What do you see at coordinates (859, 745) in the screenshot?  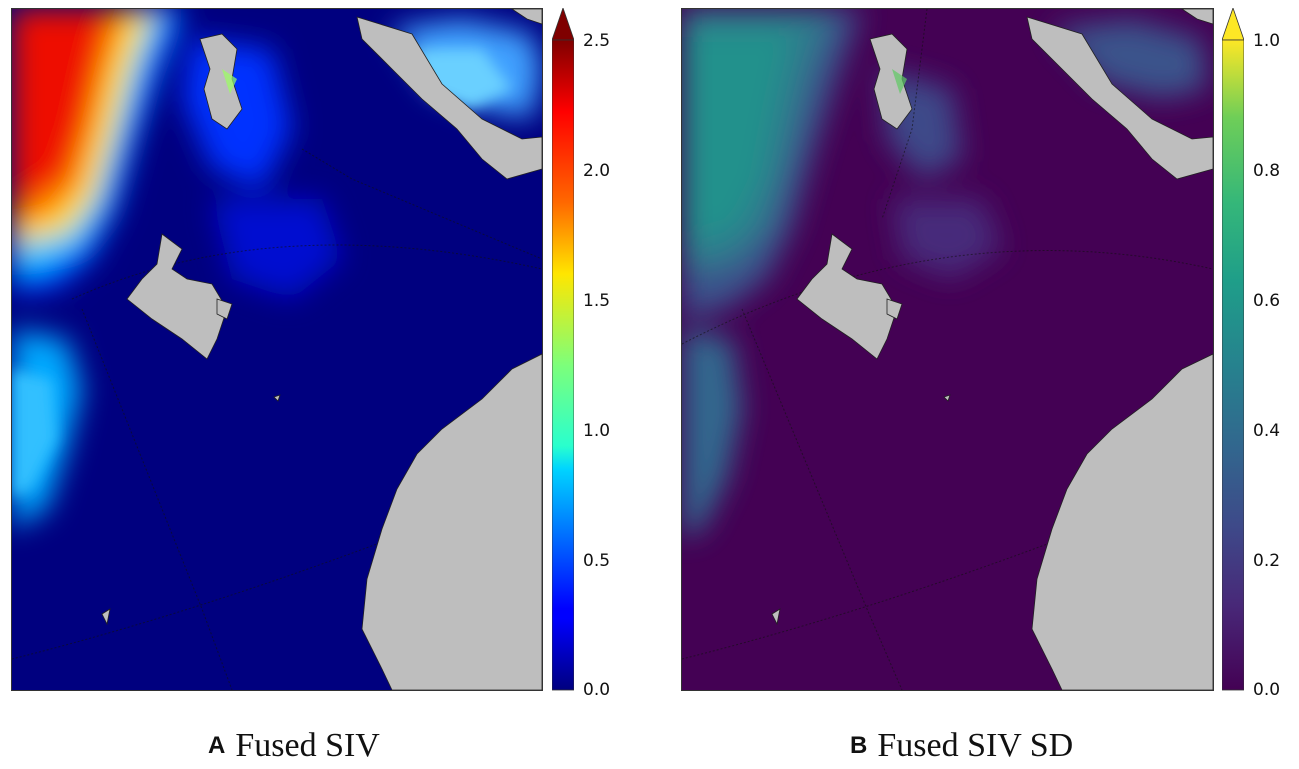 I see `panel-letter: B` at bounding box center [859, 745].